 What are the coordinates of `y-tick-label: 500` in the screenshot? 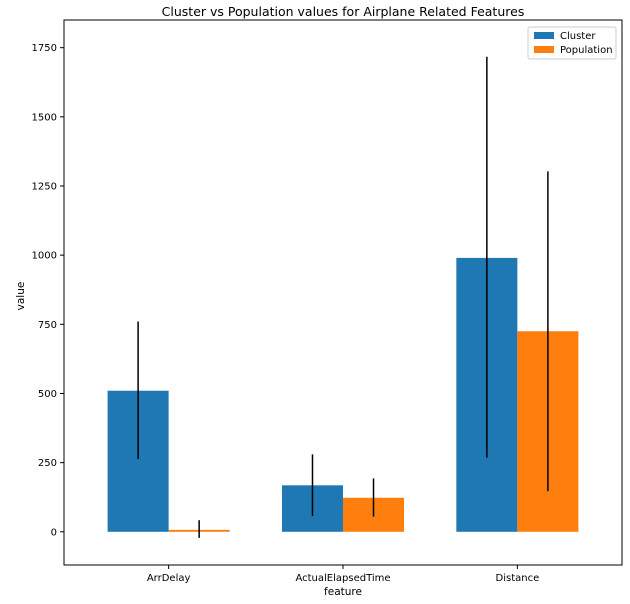 It's located at (47, 394).